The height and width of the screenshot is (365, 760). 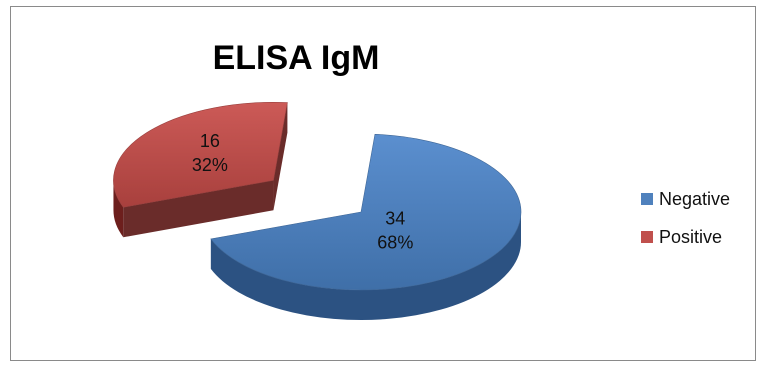 I want to click on legend-swatch-positive, so click(x=647, y=237).